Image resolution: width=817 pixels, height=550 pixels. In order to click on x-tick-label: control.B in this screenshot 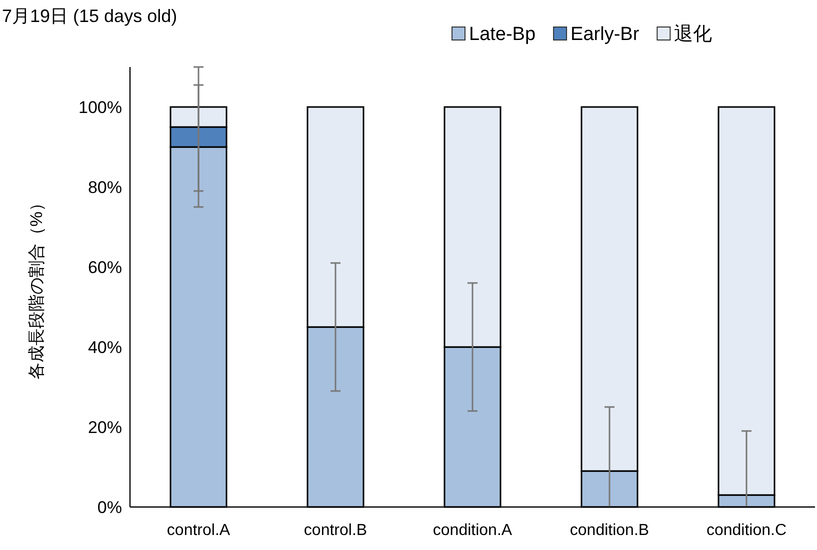, I will do `click(336, 530)`.